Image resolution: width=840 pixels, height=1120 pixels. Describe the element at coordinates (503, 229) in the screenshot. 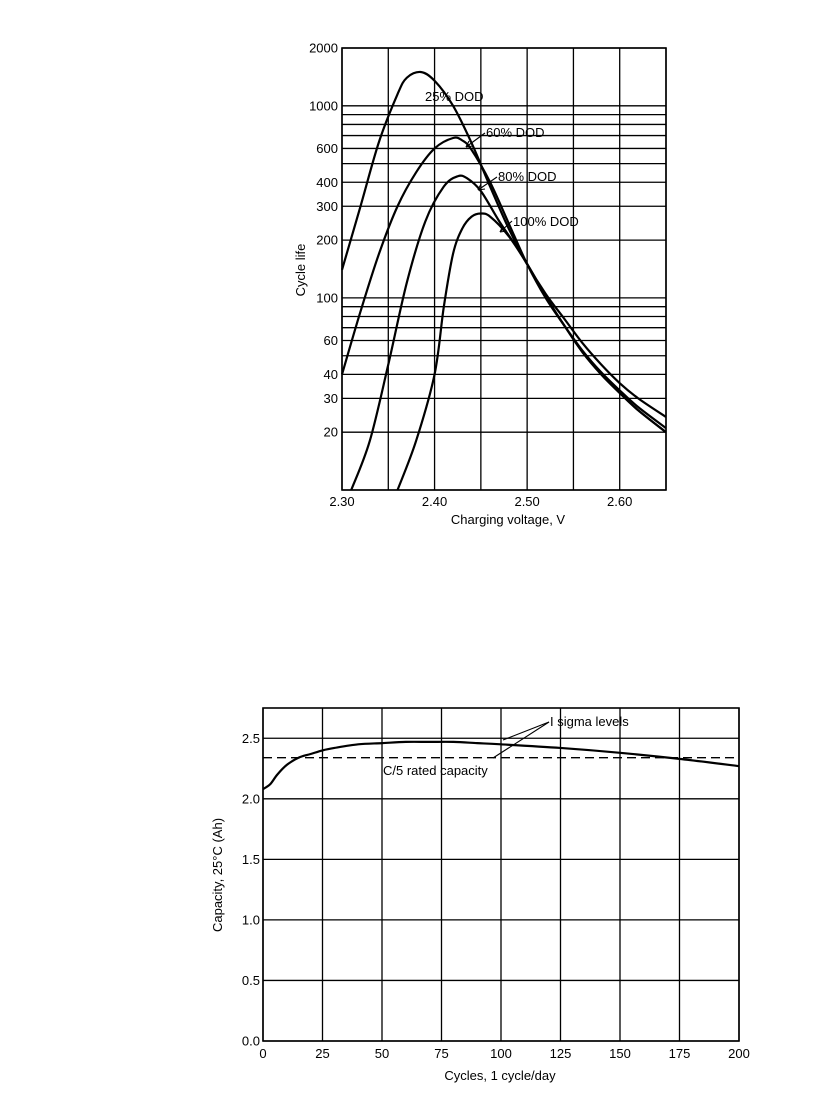

I see `arrow-100-dod` at that location.